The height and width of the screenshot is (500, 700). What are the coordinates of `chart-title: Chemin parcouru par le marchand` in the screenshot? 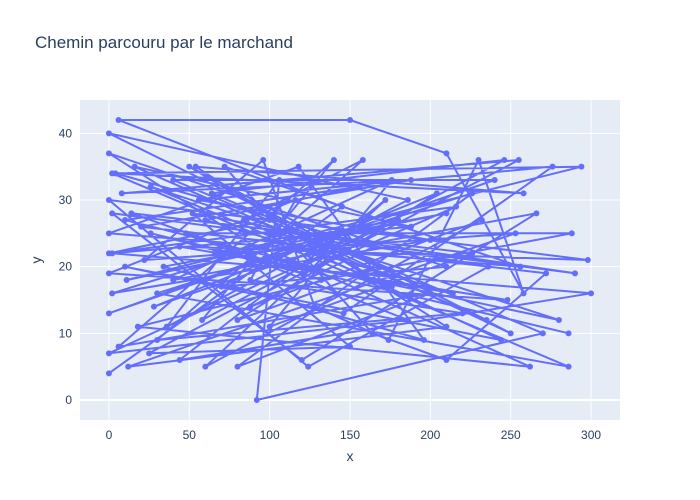 It's located at (164, 42).